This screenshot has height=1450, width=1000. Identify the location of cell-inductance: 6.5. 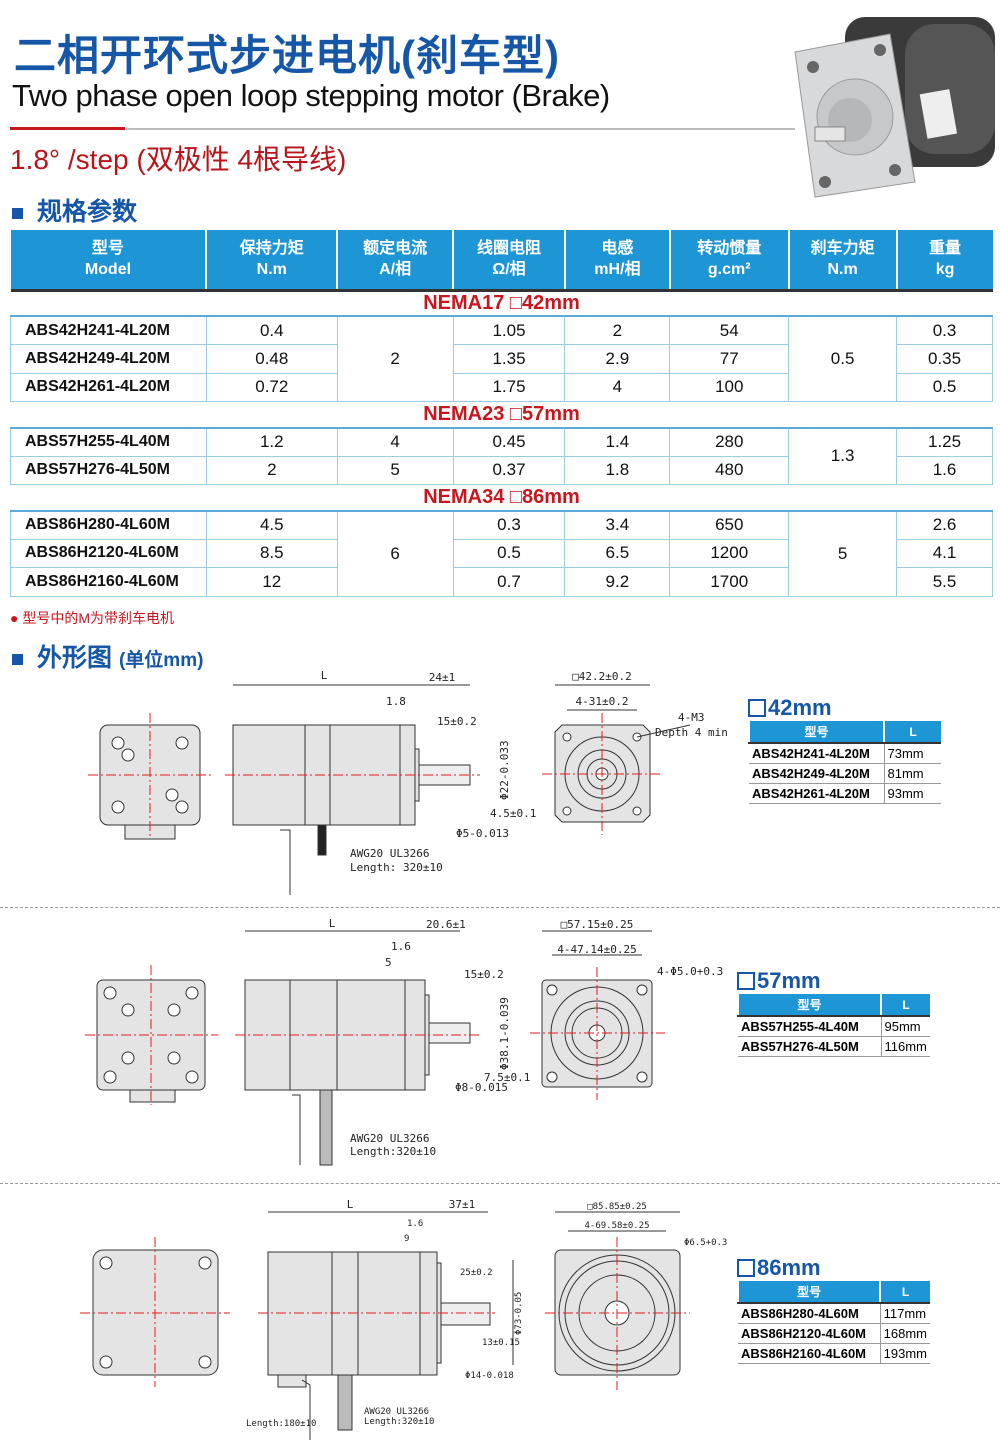
(617, 553).